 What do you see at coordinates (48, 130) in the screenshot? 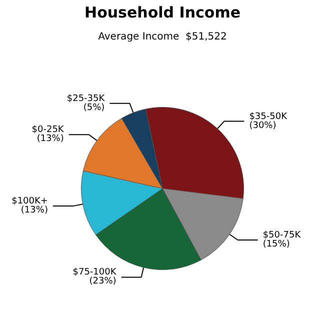
I see `slice-label: $0-25K` at bounding box center [48, 130].